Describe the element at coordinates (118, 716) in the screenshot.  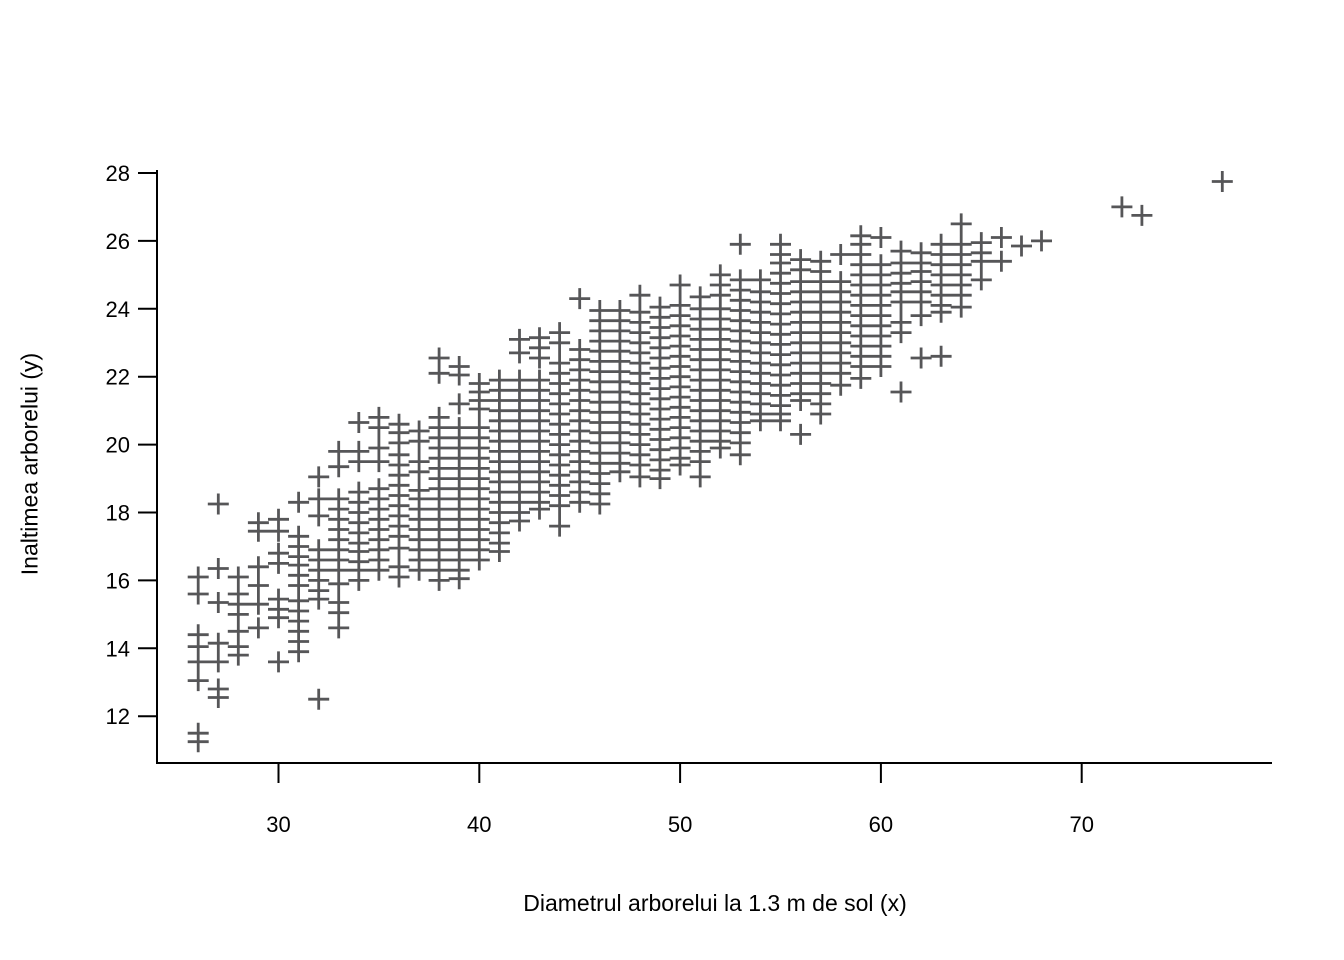
I see `y-axis-tick-label: 12` at that location.